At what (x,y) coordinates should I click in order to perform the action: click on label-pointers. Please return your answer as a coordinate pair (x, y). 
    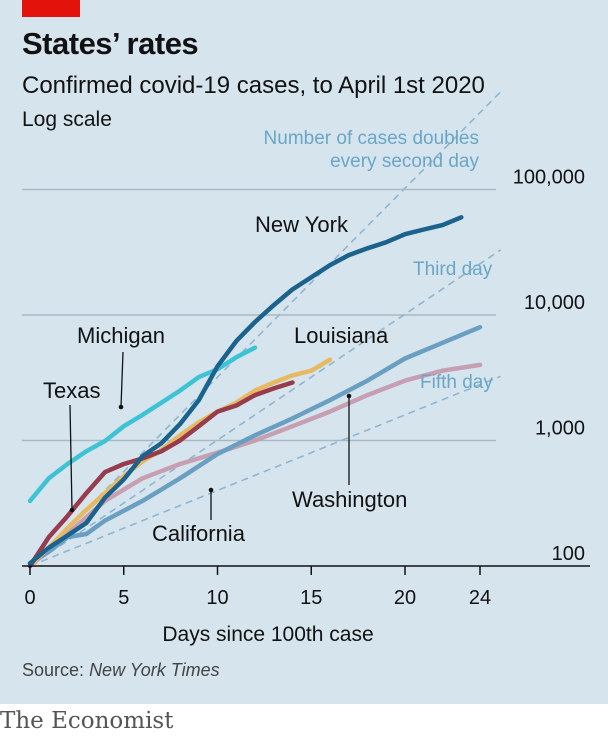
    Looking at the image, I should click on (210, 435).